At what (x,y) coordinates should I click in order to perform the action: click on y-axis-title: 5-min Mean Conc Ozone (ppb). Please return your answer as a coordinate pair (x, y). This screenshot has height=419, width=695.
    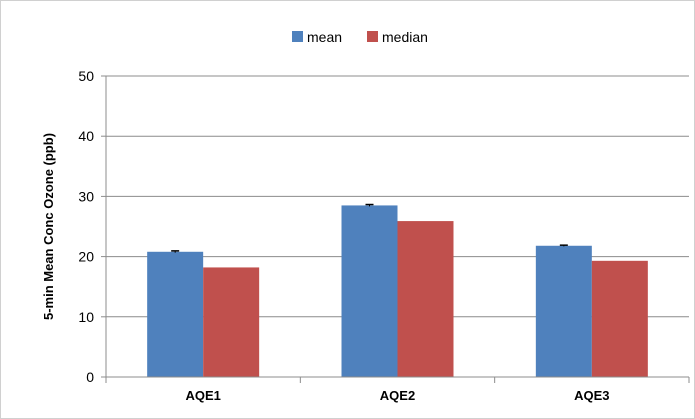
    Looking at the image, I should click on (48, 226).